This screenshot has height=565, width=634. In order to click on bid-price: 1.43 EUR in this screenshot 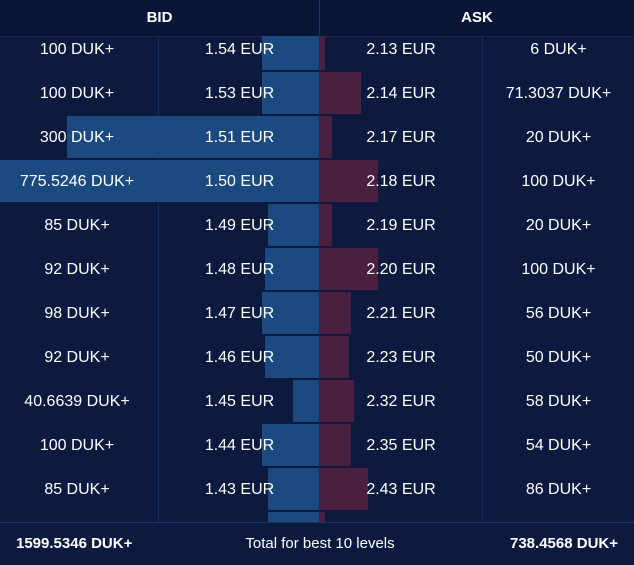, I will do `click(239, 489)`.